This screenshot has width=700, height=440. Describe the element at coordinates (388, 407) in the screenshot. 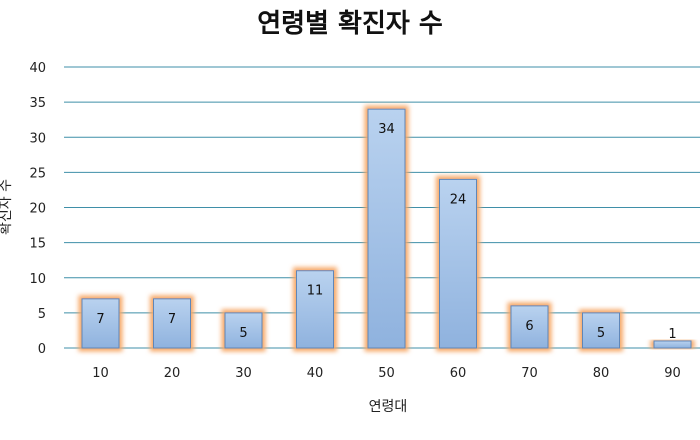

I see `x-axis-label: 연령대` at that location.